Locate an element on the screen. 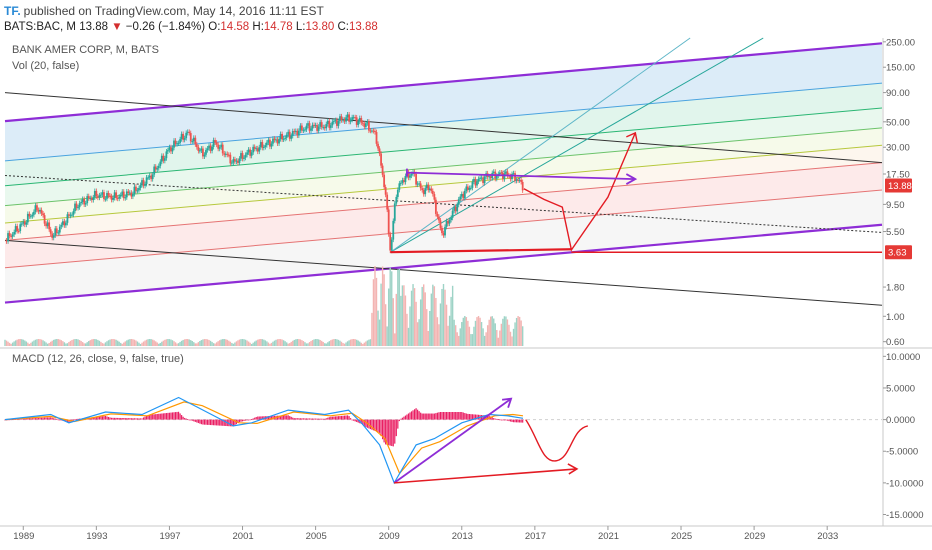 The image size is (932, 550). signal-line is located at coordinates (264, 438).